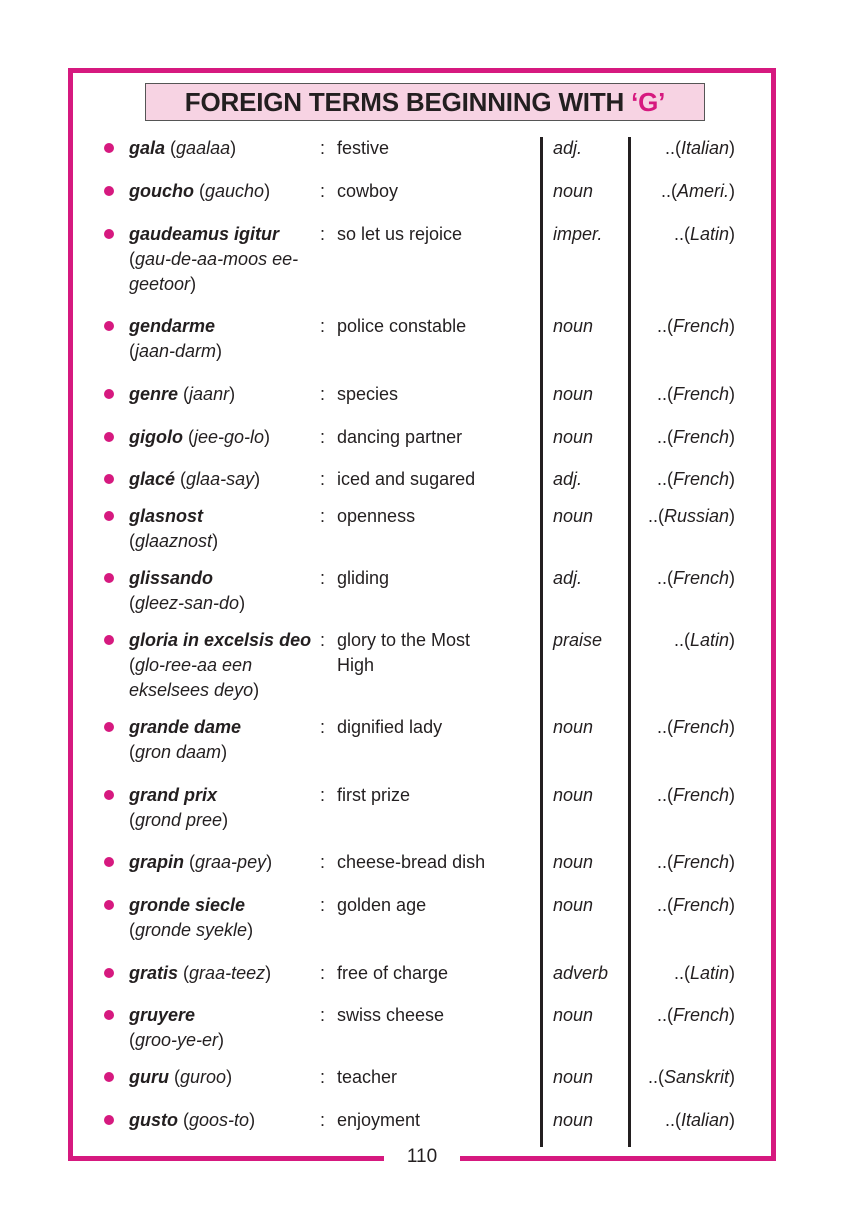 Image resolution: width=844 pixels, height=1228 pixels. I want to click on meaning: iced and sugared, so click(406, 479).